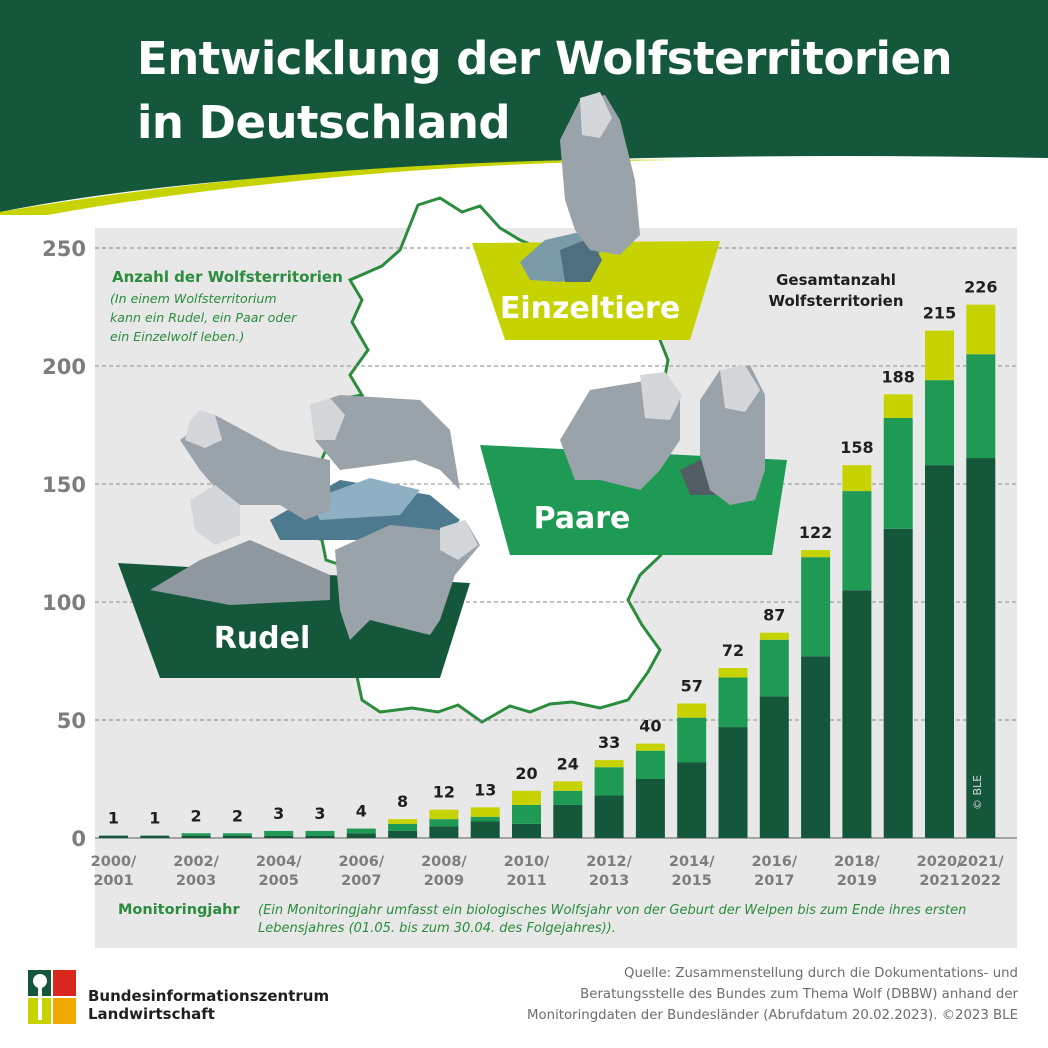 This screenshot has height=1048, width=1048. I want to click on y-tick-label: 100, so click(64, 603).